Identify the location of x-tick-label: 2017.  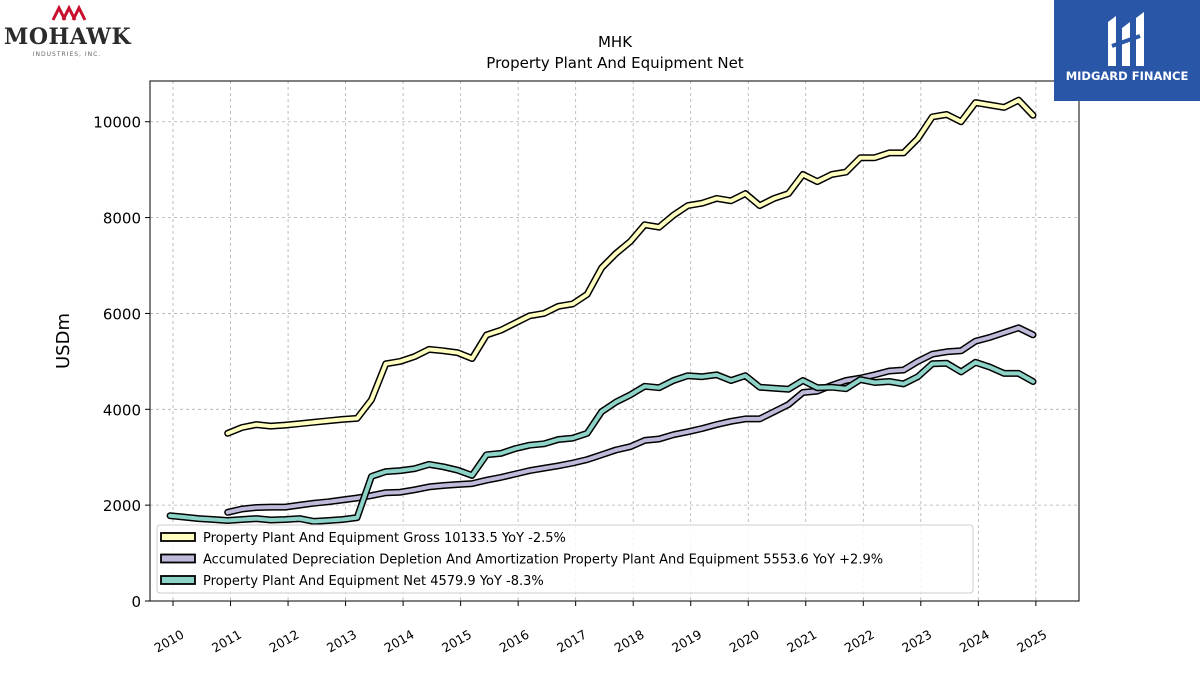
(571, 641).